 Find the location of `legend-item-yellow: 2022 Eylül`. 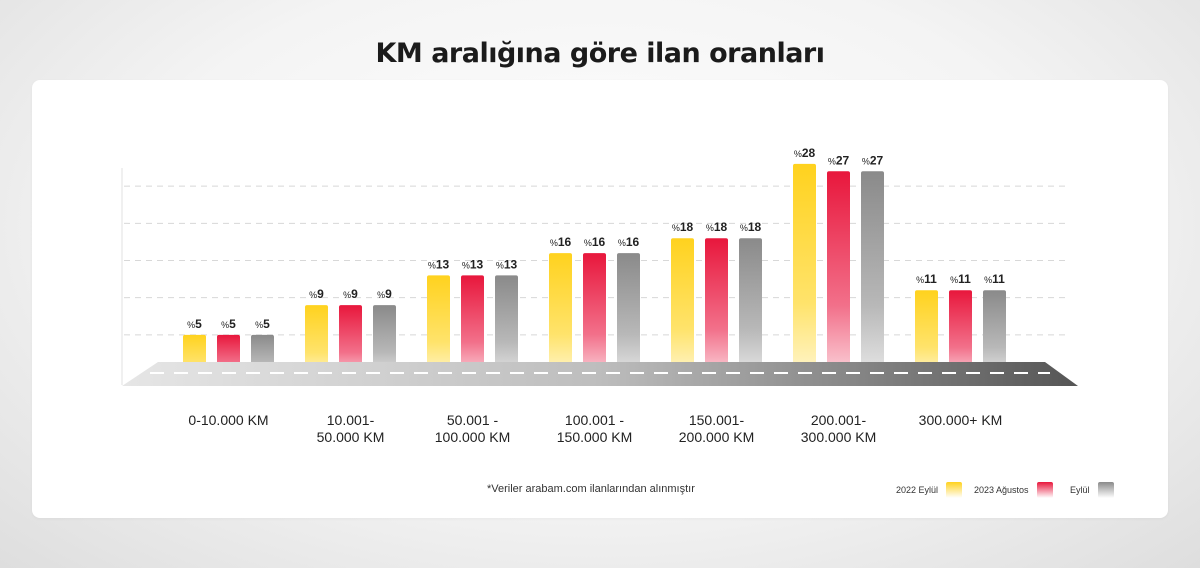

legend-item-yellow: 2022 Eylül is located at coordinates (929, 490).